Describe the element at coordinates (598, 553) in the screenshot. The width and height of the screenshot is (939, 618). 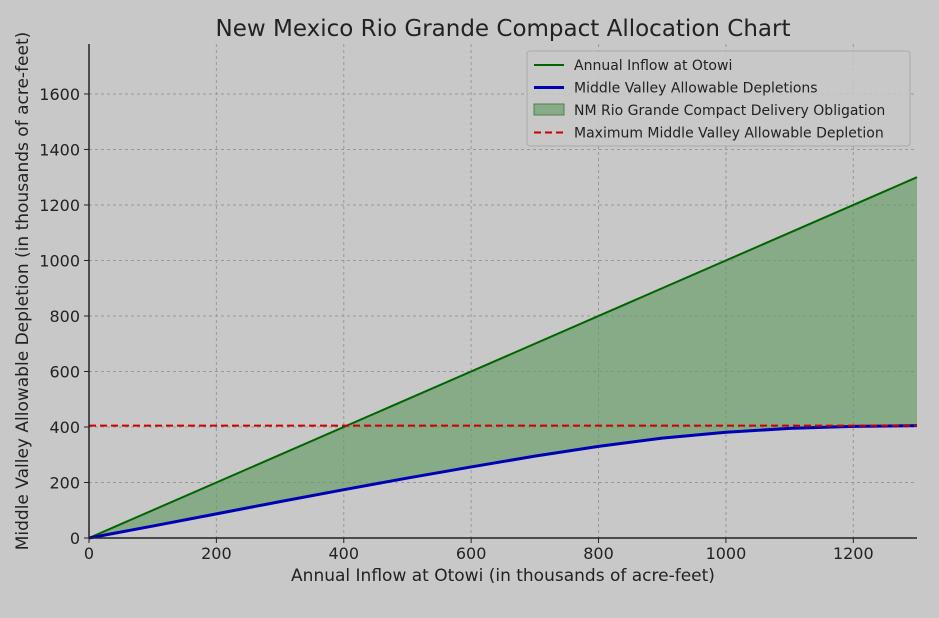
I see `x-tick-label: 800` at that location.